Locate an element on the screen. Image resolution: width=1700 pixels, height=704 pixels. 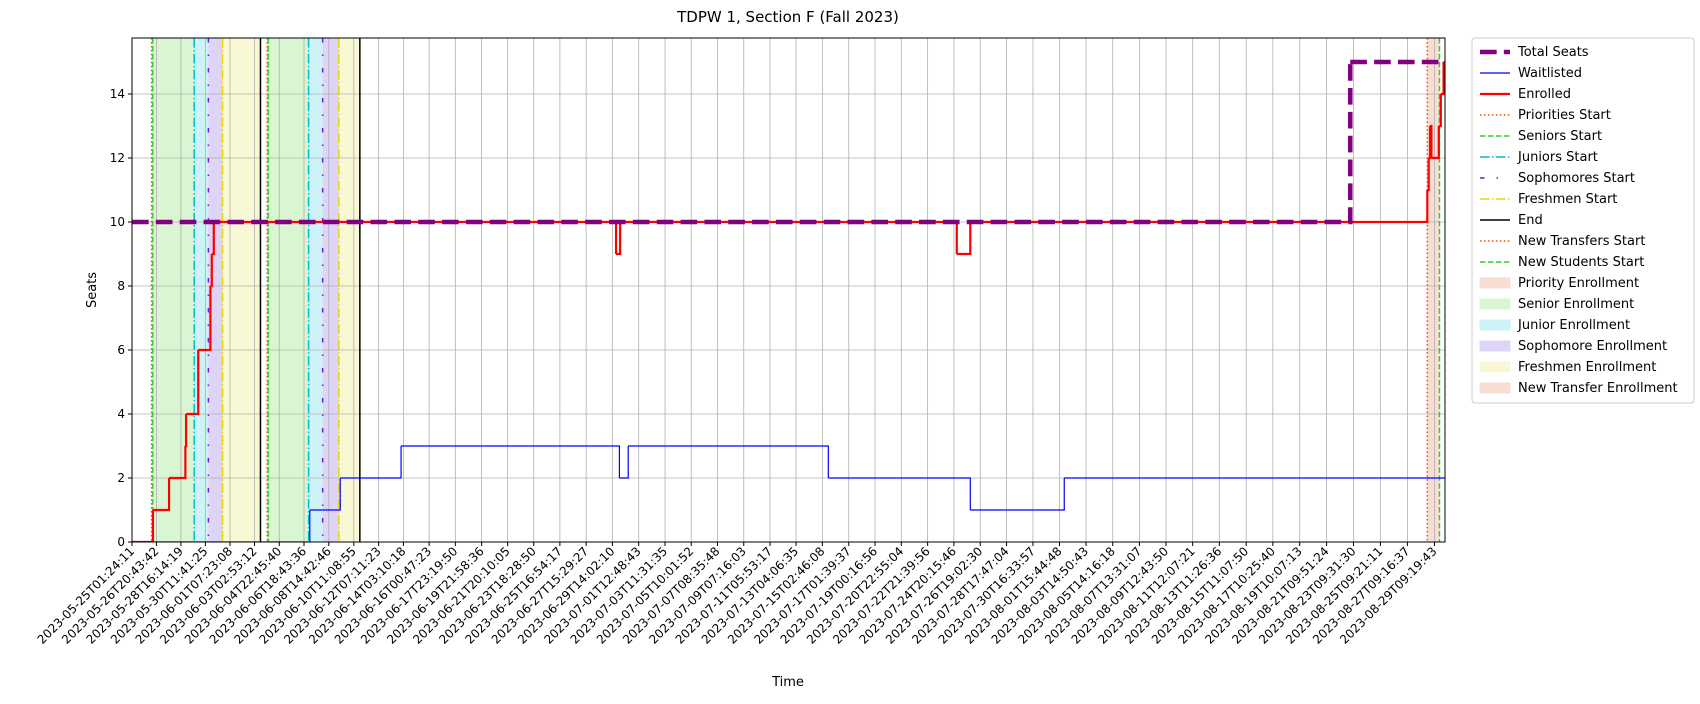
y-tick-label: 0 is located at coordinates (121, 542).